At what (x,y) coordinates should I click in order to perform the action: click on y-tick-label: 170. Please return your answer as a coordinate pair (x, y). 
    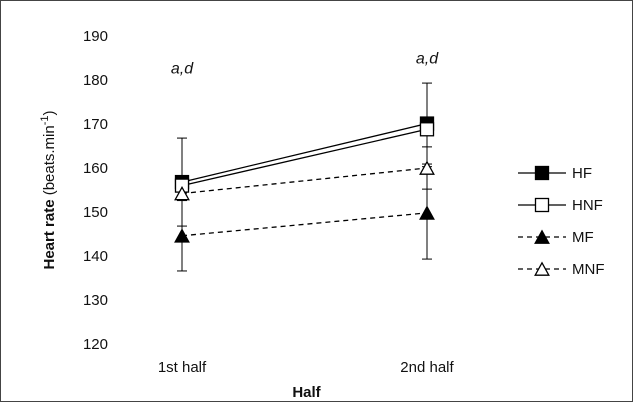
    Looking at the image, I should click on (95, 124).